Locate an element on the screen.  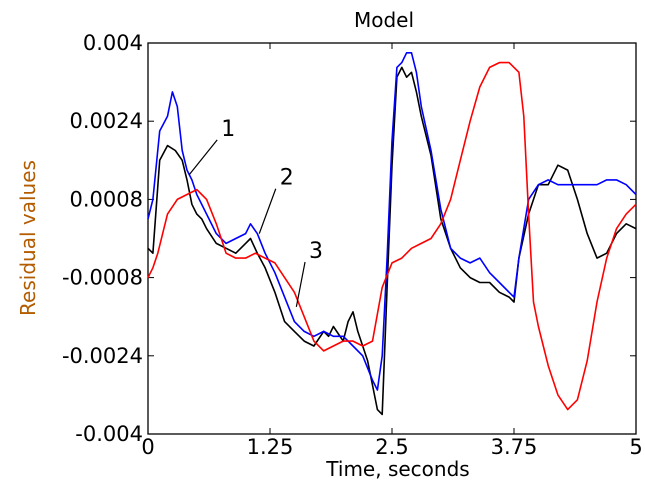
x-tick-label: 5 is located at coordinates (635, 447).